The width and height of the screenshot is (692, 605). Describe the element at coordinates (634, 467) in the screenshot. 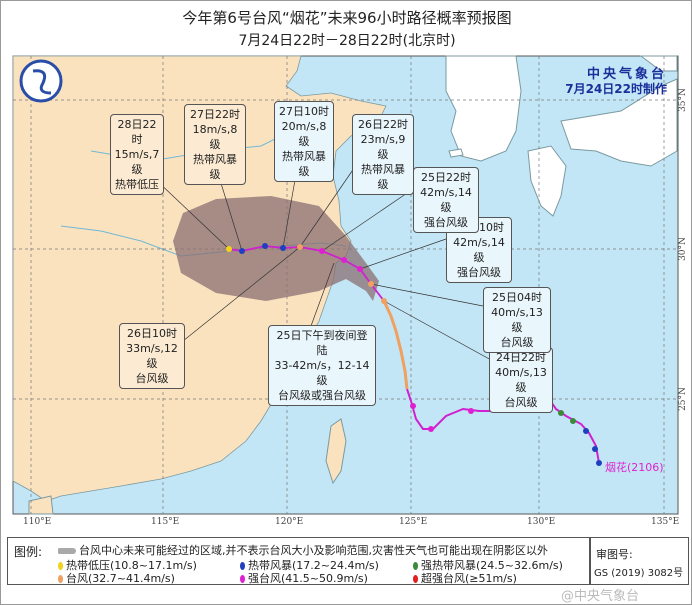

I see `typhoon-name-label: 烟花(2106)` at that location.